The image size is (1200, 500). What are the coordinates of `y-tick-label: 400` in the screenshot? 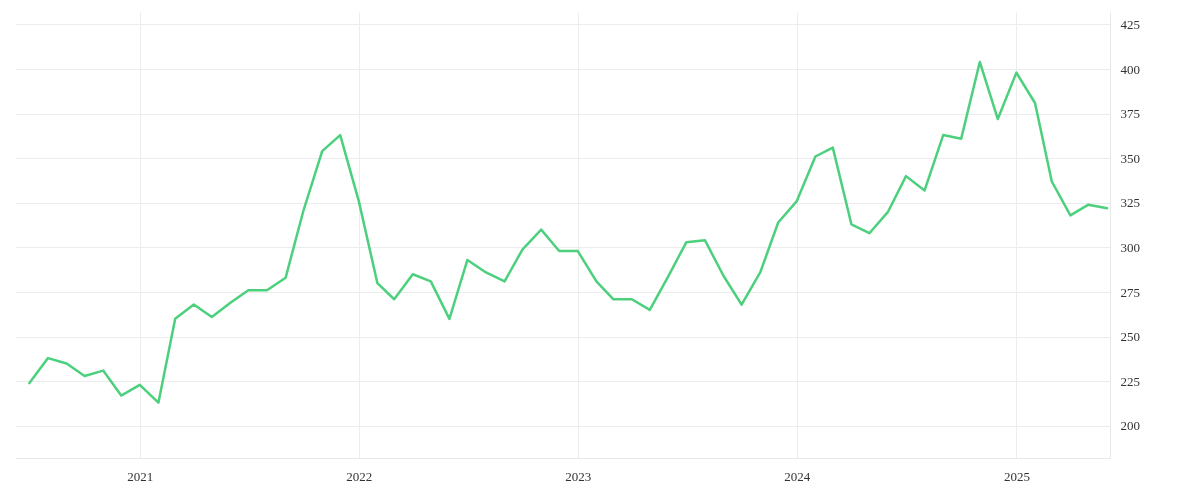 It's located at (1130, 69).